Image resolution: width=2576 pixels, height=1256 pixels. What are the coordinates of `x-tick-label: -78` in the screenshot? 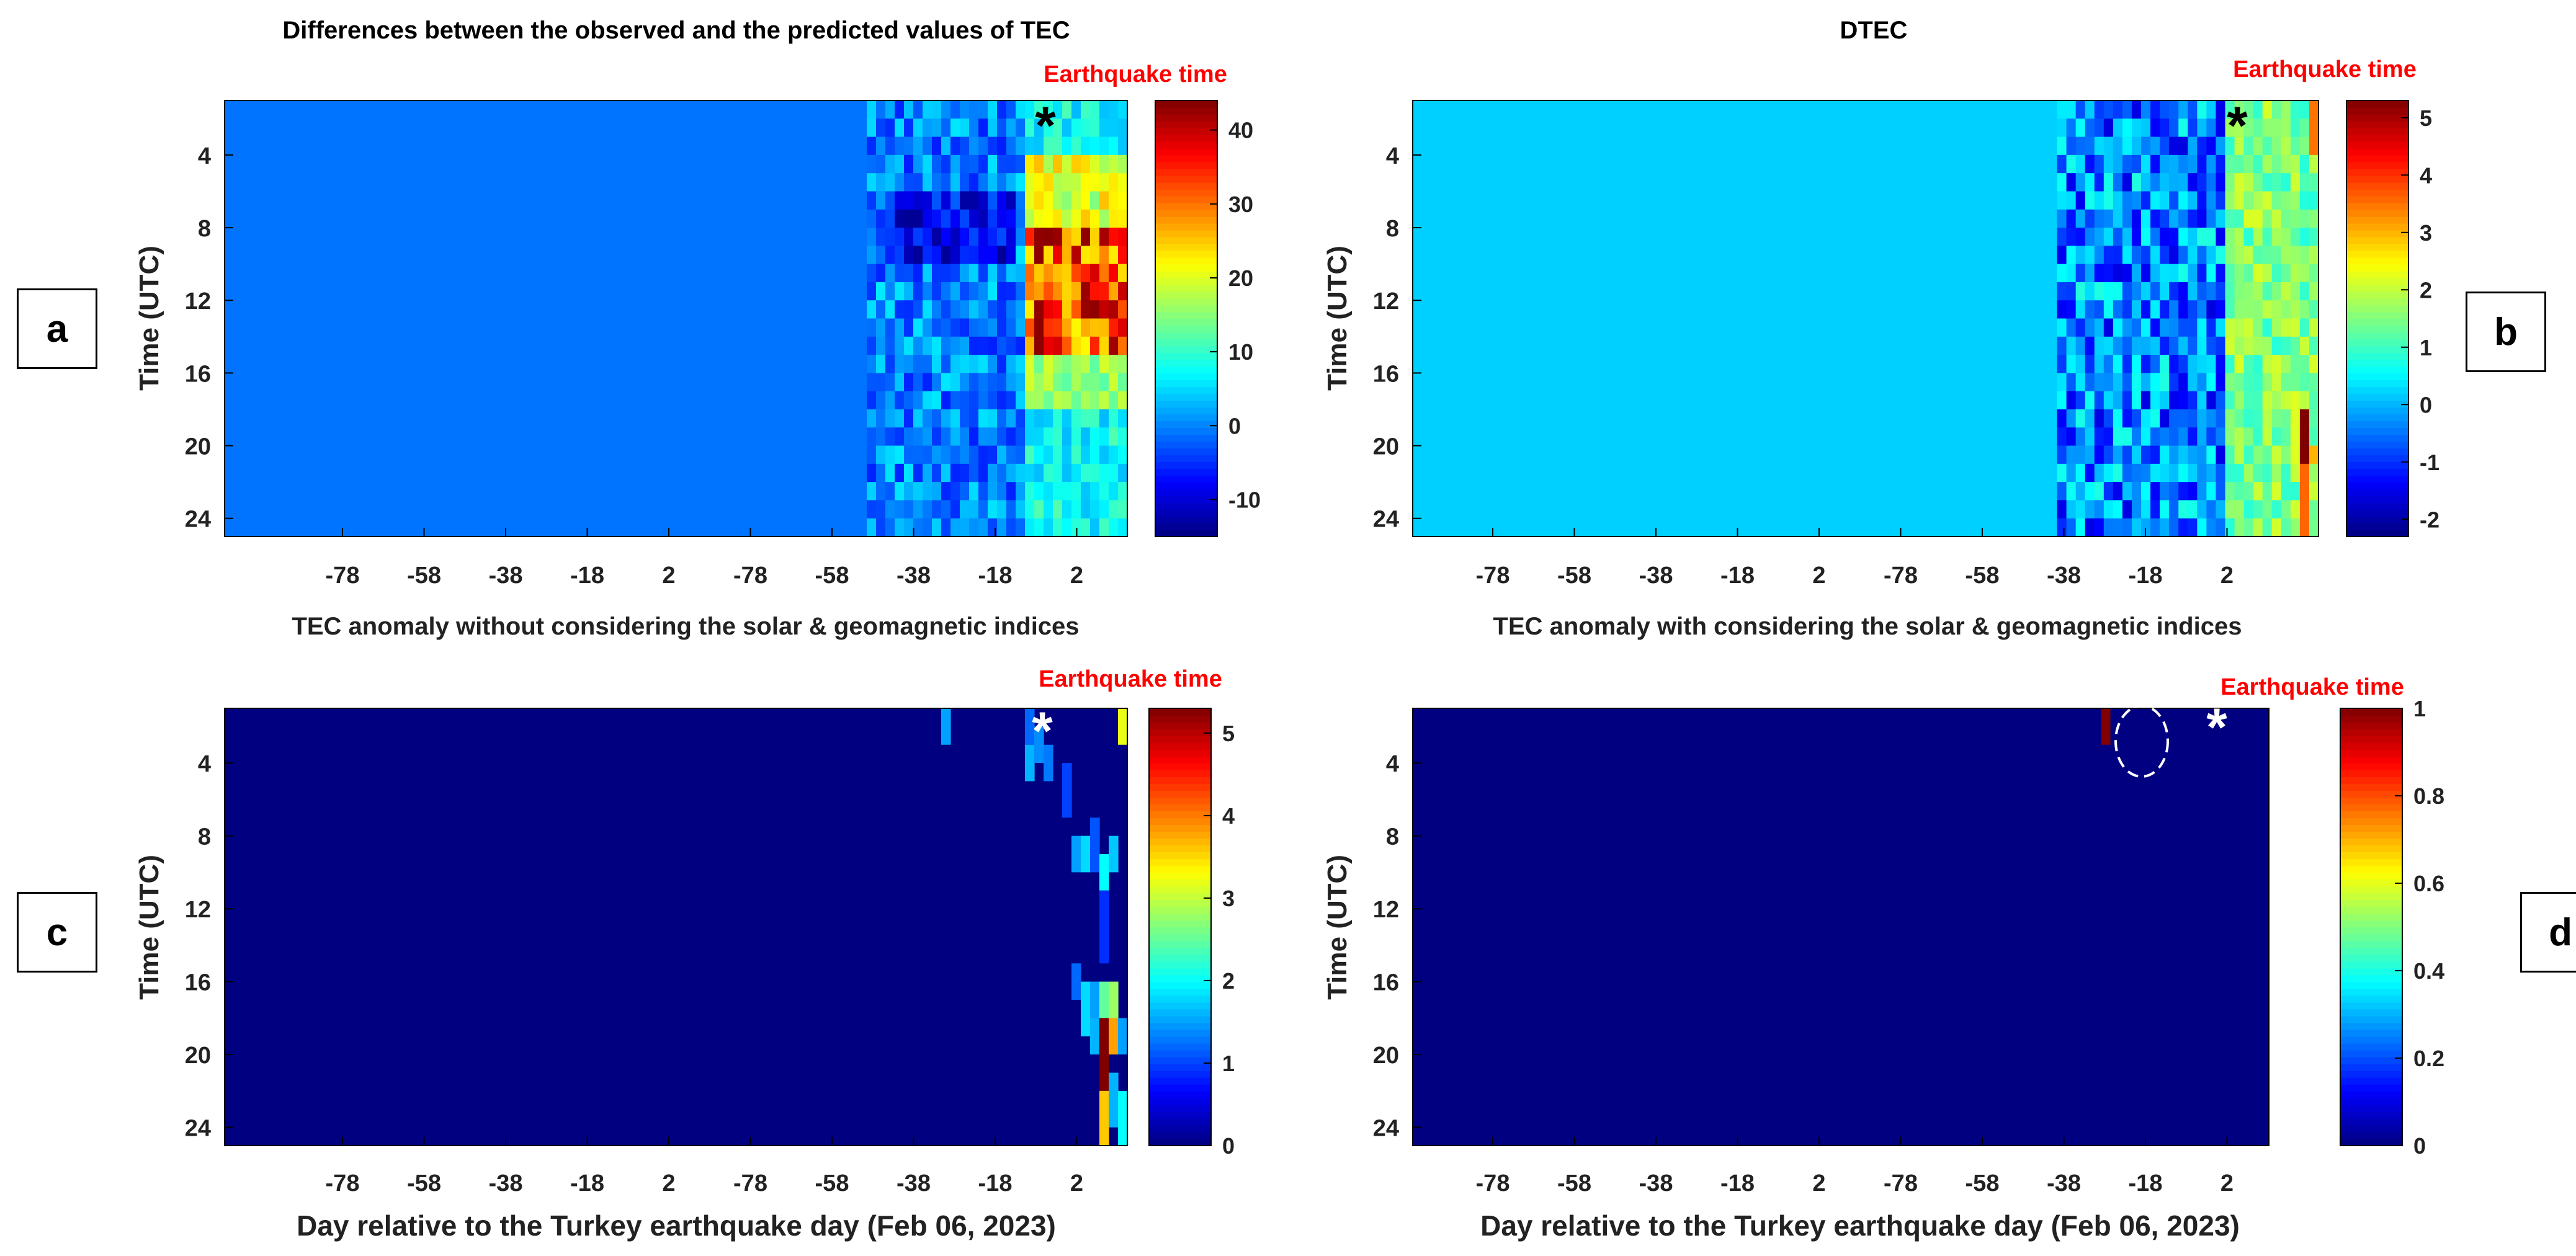 It's located at (750, 1183).